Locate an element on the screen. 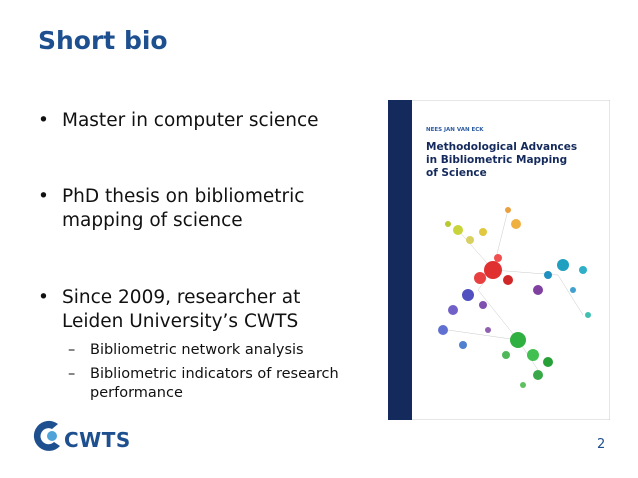 This screenshot has width=638, height=478. network-nodes is located at coordinates (514, 297).